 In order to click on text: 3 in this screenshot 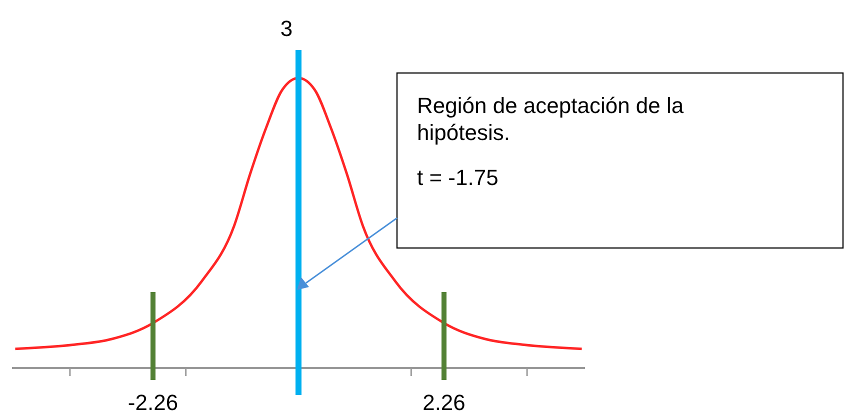, I will do `click(286, 28)`.